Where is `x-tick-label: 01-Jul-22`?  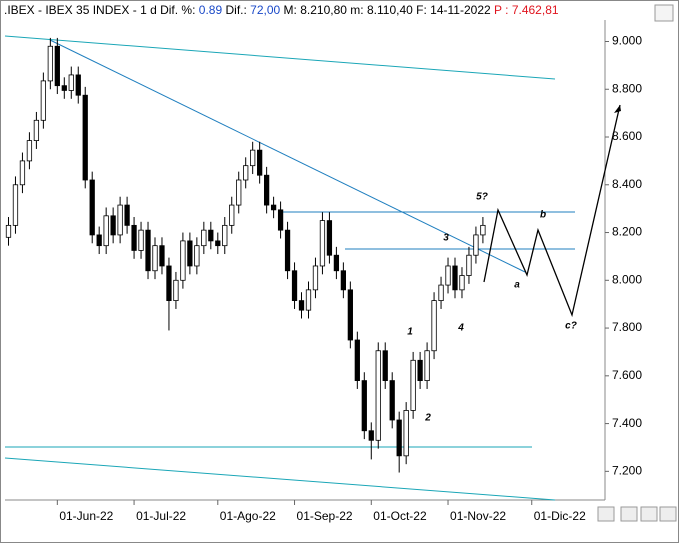 x-tick-label: 01-Jul-22 is located at coordinates (161, 516).